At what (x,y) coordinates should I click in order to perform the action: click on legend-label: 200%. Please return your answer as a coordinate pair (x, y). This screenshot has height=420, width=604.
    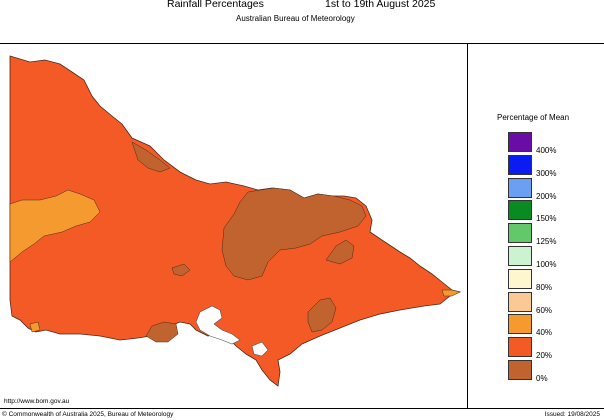
    Looking at the image, I should click on (546, 196).